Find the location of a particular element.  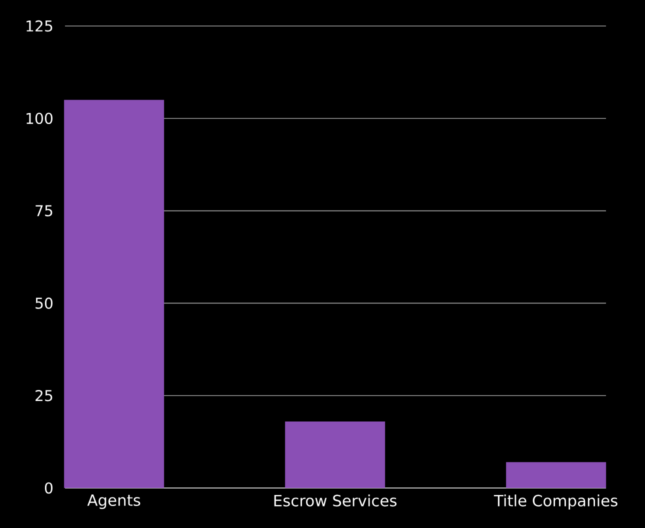

y-tick-label: 125 is located at coordinates (39, 26).